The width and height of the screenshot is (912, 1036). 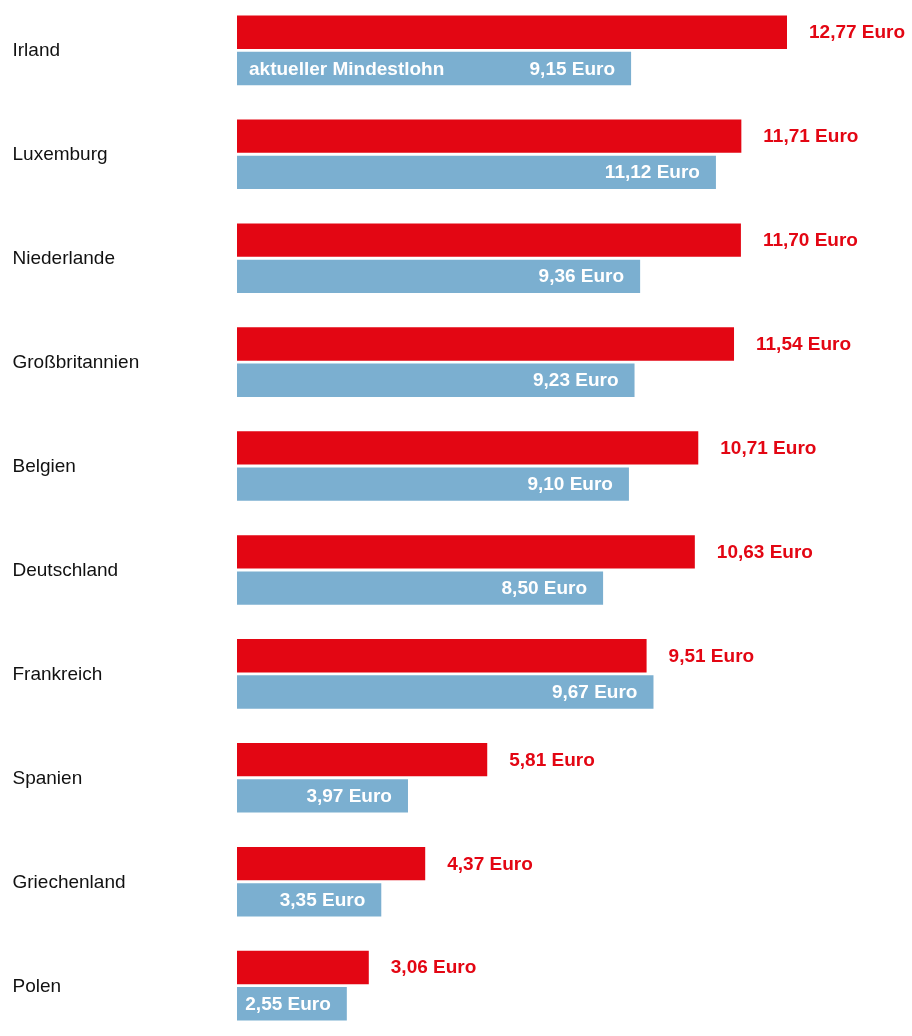 I want to click on data-label: 8,50 Euro, so click(x=544, y=588).